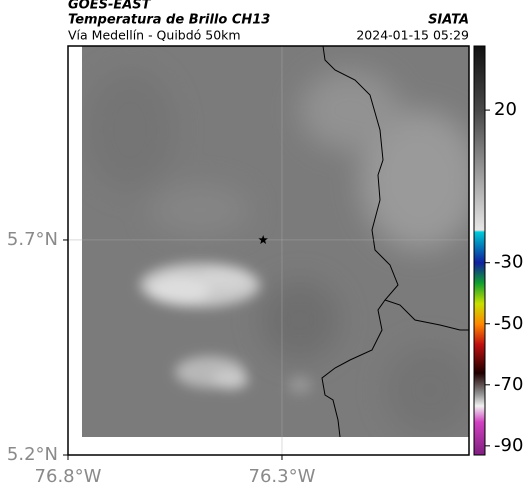  Describe the element at coordinates (448, 20) in the screenshot. I see `agency: SIATA` at that location.